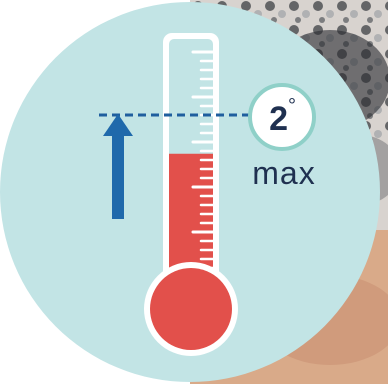 The width and height of the screenshot is (388, 384). I want to click on thermometer-scale, so click(203, 160).